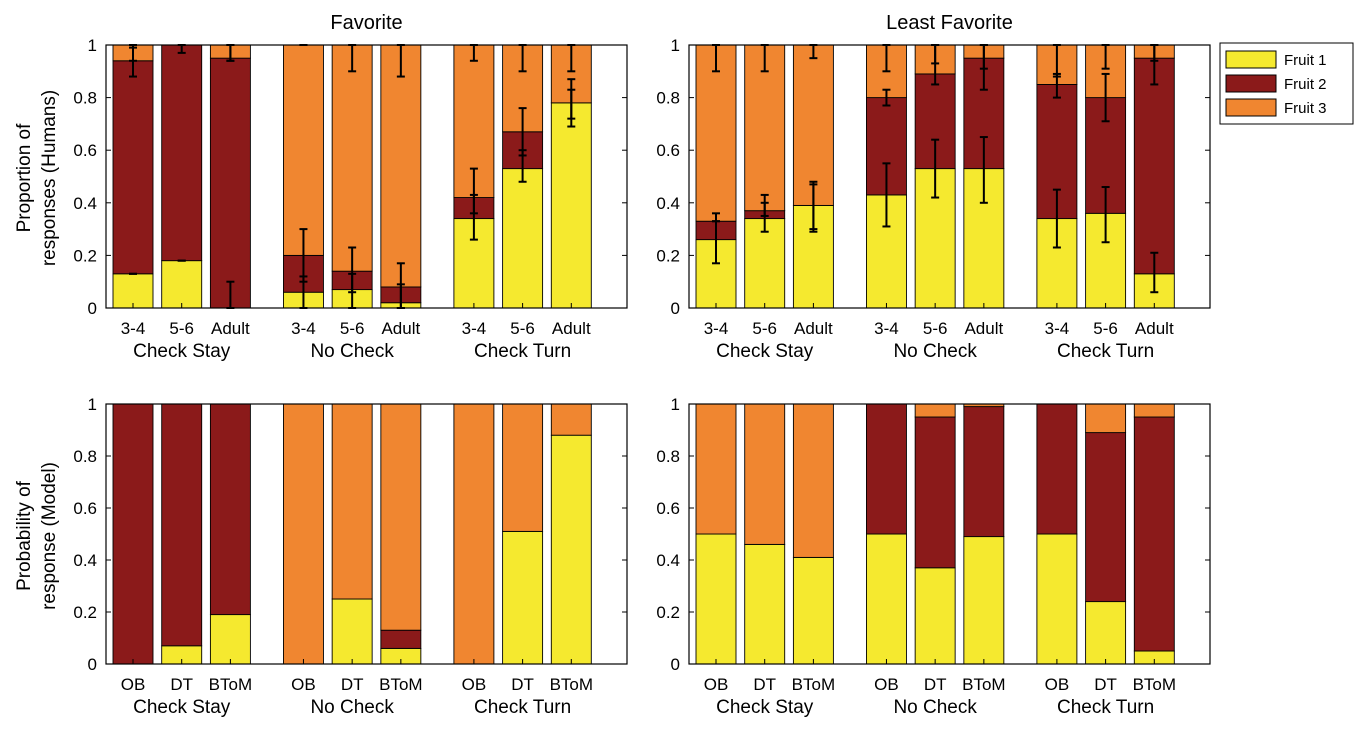 The width and height of the screenshot is (1359, 733). Describe the element at coordinates (24, 535) in the screenshot. I see `row-label-bottom-line1: Probability of` at that location.